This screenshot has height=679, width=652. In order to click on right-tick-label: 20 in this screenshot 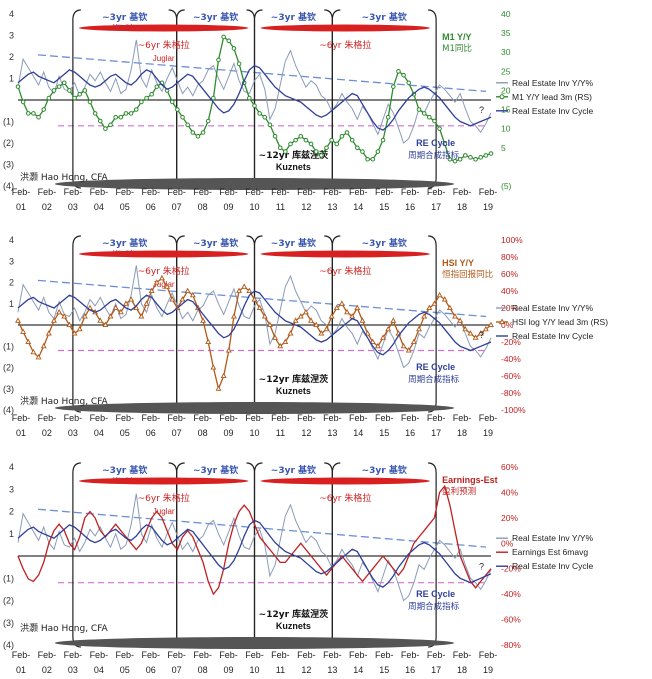, I will do `click(506, 90)`.